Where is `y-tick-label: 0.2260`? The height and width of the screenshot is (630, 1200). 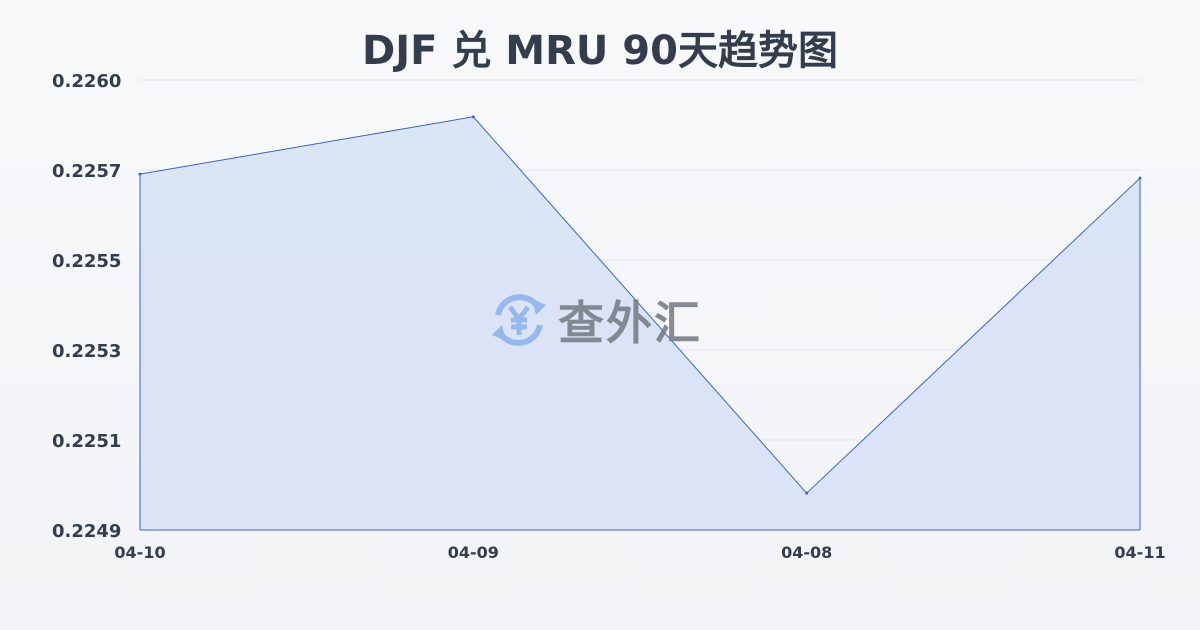
y-tick-label: 0.2260 is located at coordinates (86, 81).